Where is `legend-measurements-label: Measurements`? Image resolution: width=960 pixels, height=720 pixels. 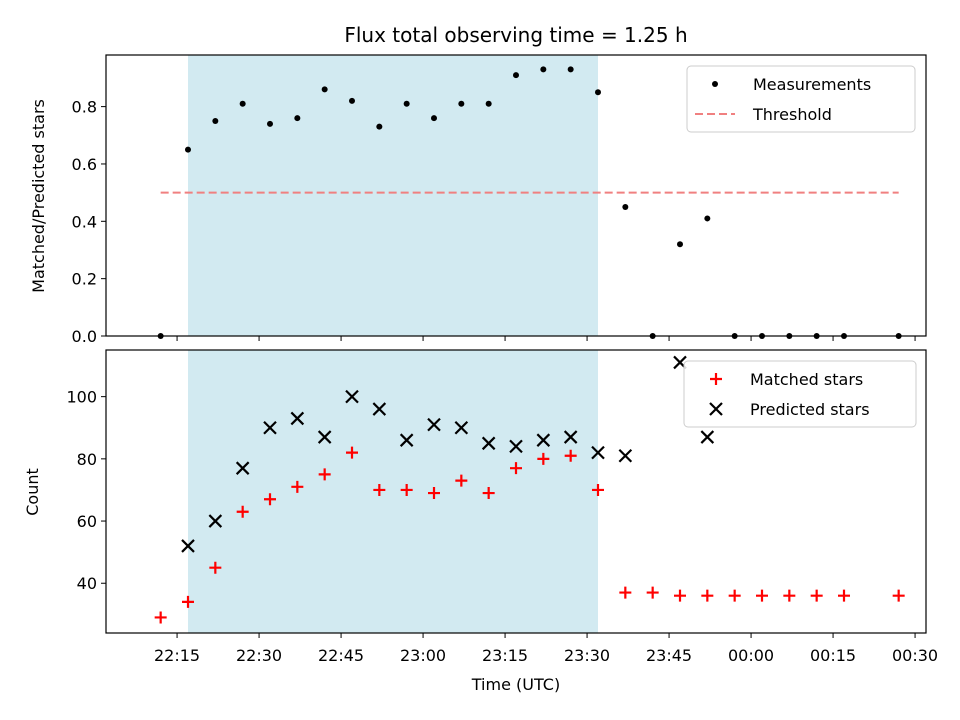 legend-measurements-label: Measurements is located at coordinates (812, 84).